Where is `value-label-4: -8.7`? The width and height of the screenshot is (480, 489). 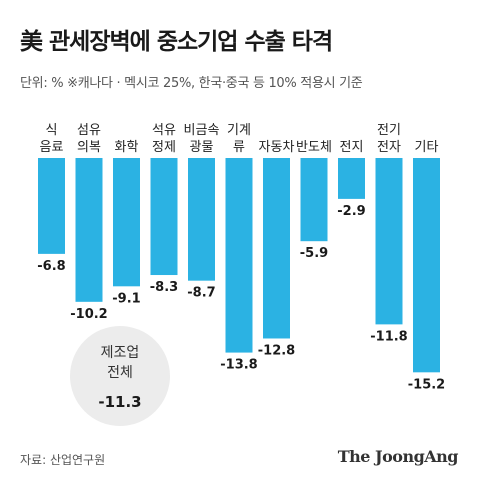 value-label-4: -8.7 is located at coordinates (201, 293).